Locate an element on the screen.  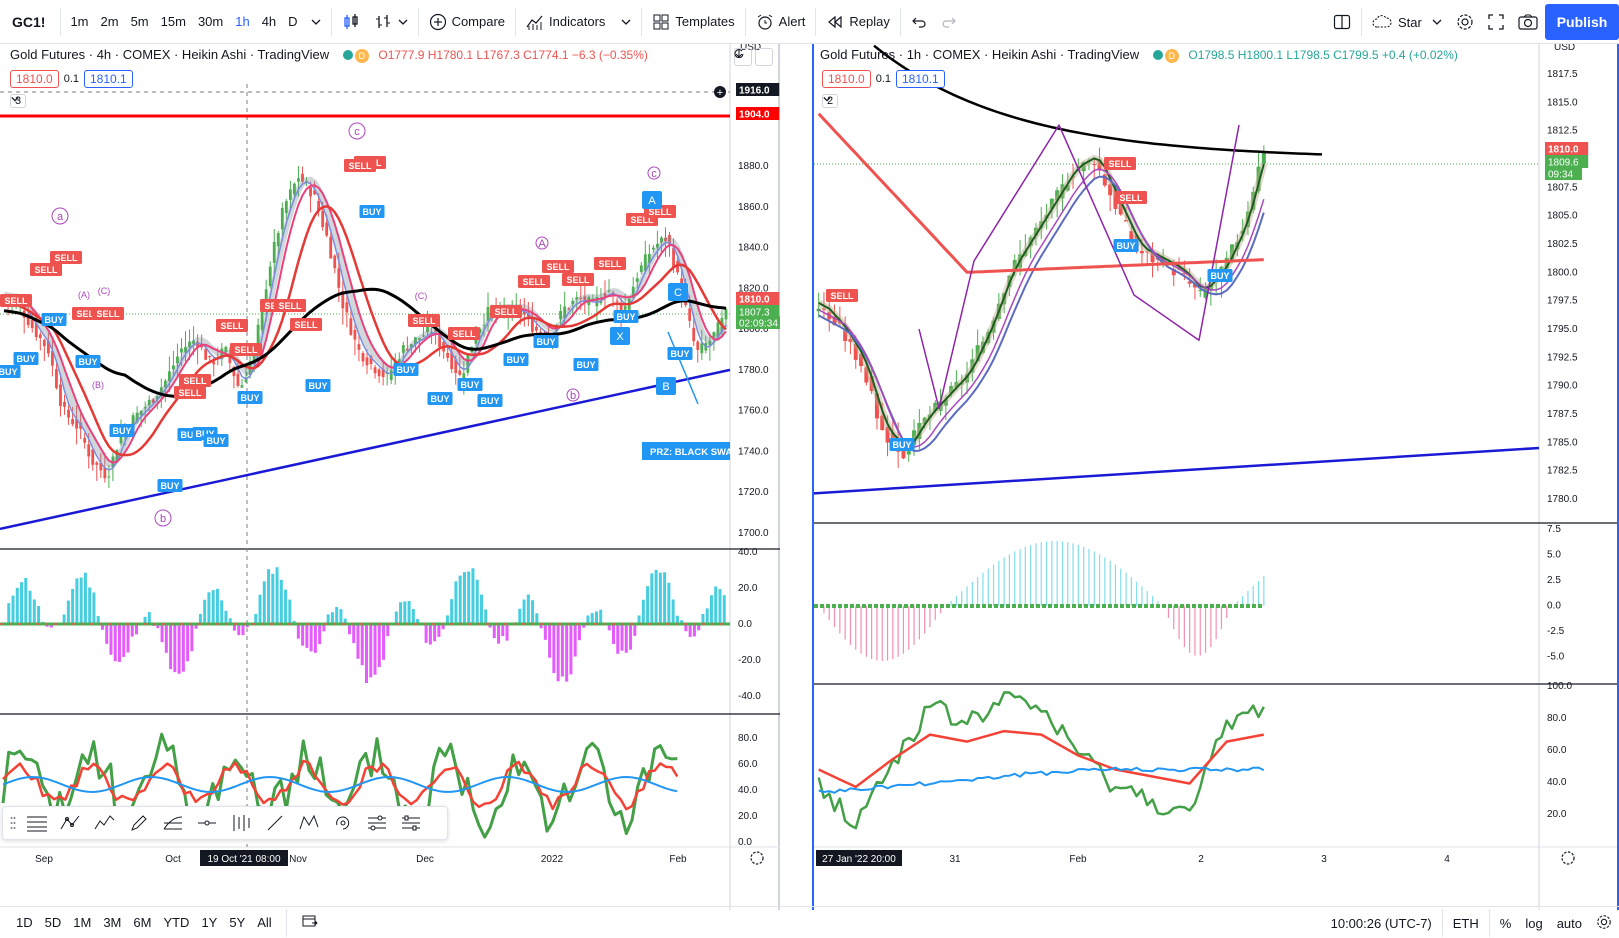
compare-button: Compare is located at coordinates (467, 22).